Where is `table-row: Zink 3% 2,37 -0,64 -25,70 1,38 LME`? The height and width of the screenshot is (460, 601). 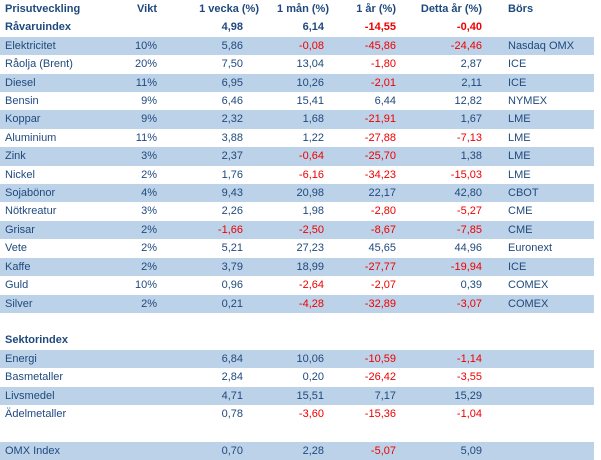 table-row: Zink 3% 2,37 -0,64 -25,70 1,38 LME is located at coordinates (297, 156).